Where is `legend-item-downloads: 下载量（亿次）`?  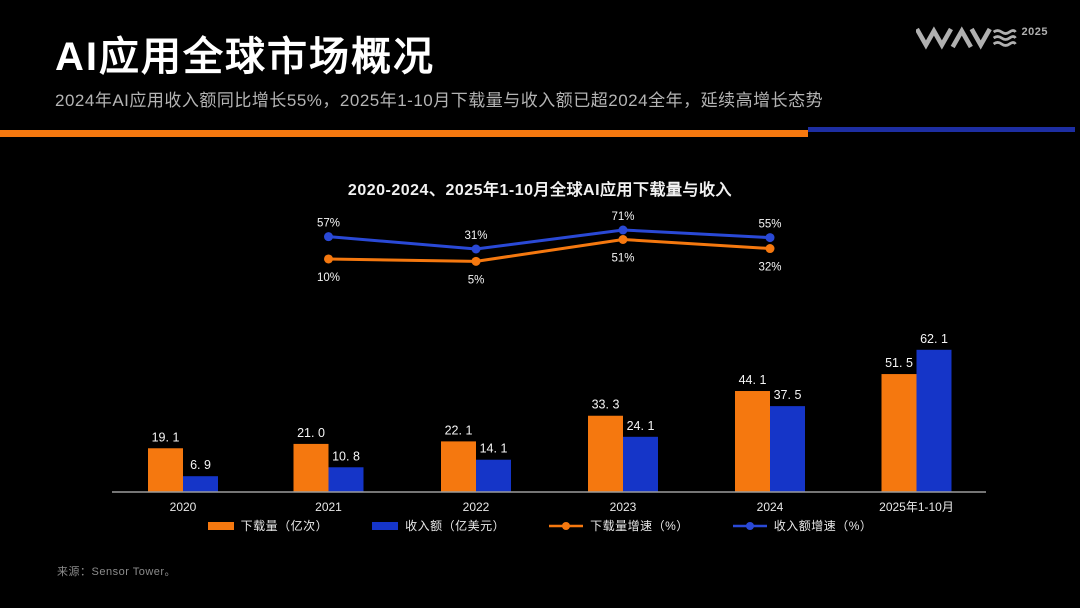
legend-item-downloads: 下载量（亿次） is located at coordinates (268, 525).